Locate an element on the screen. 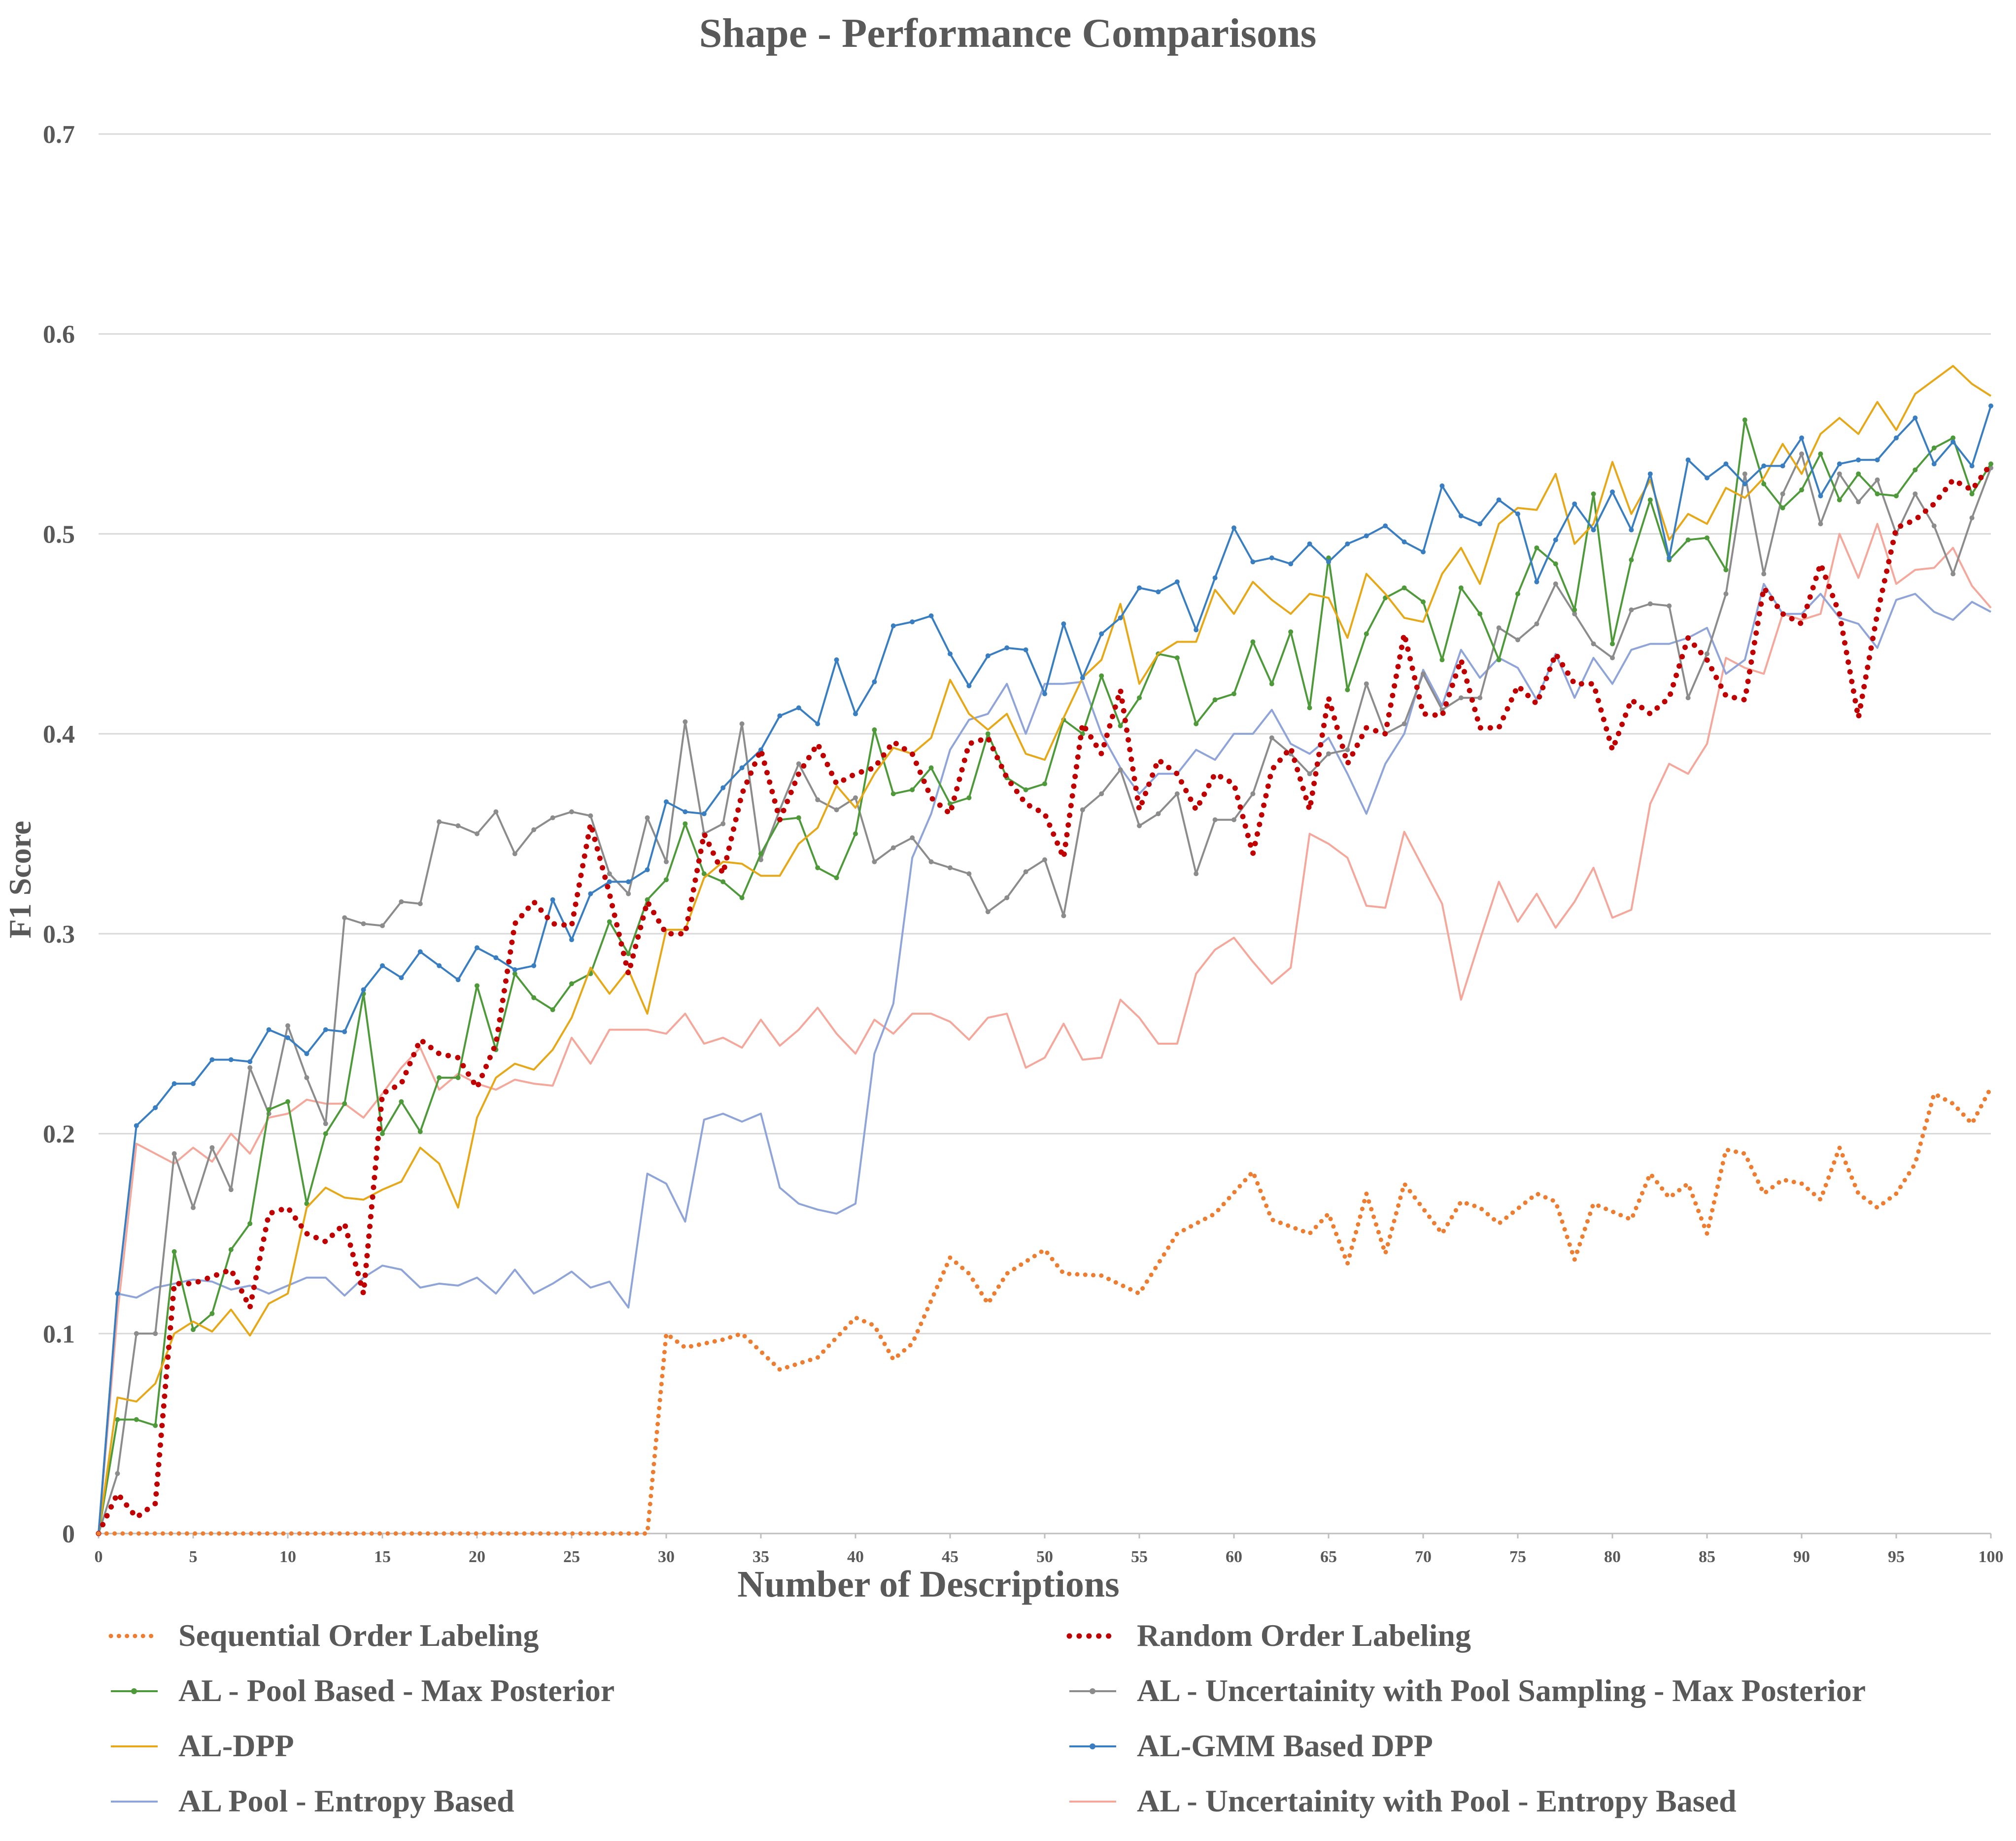 This screenshot has height=1841, width=2016. x-tick-label: 5 is located at coordinates (194, 1557).